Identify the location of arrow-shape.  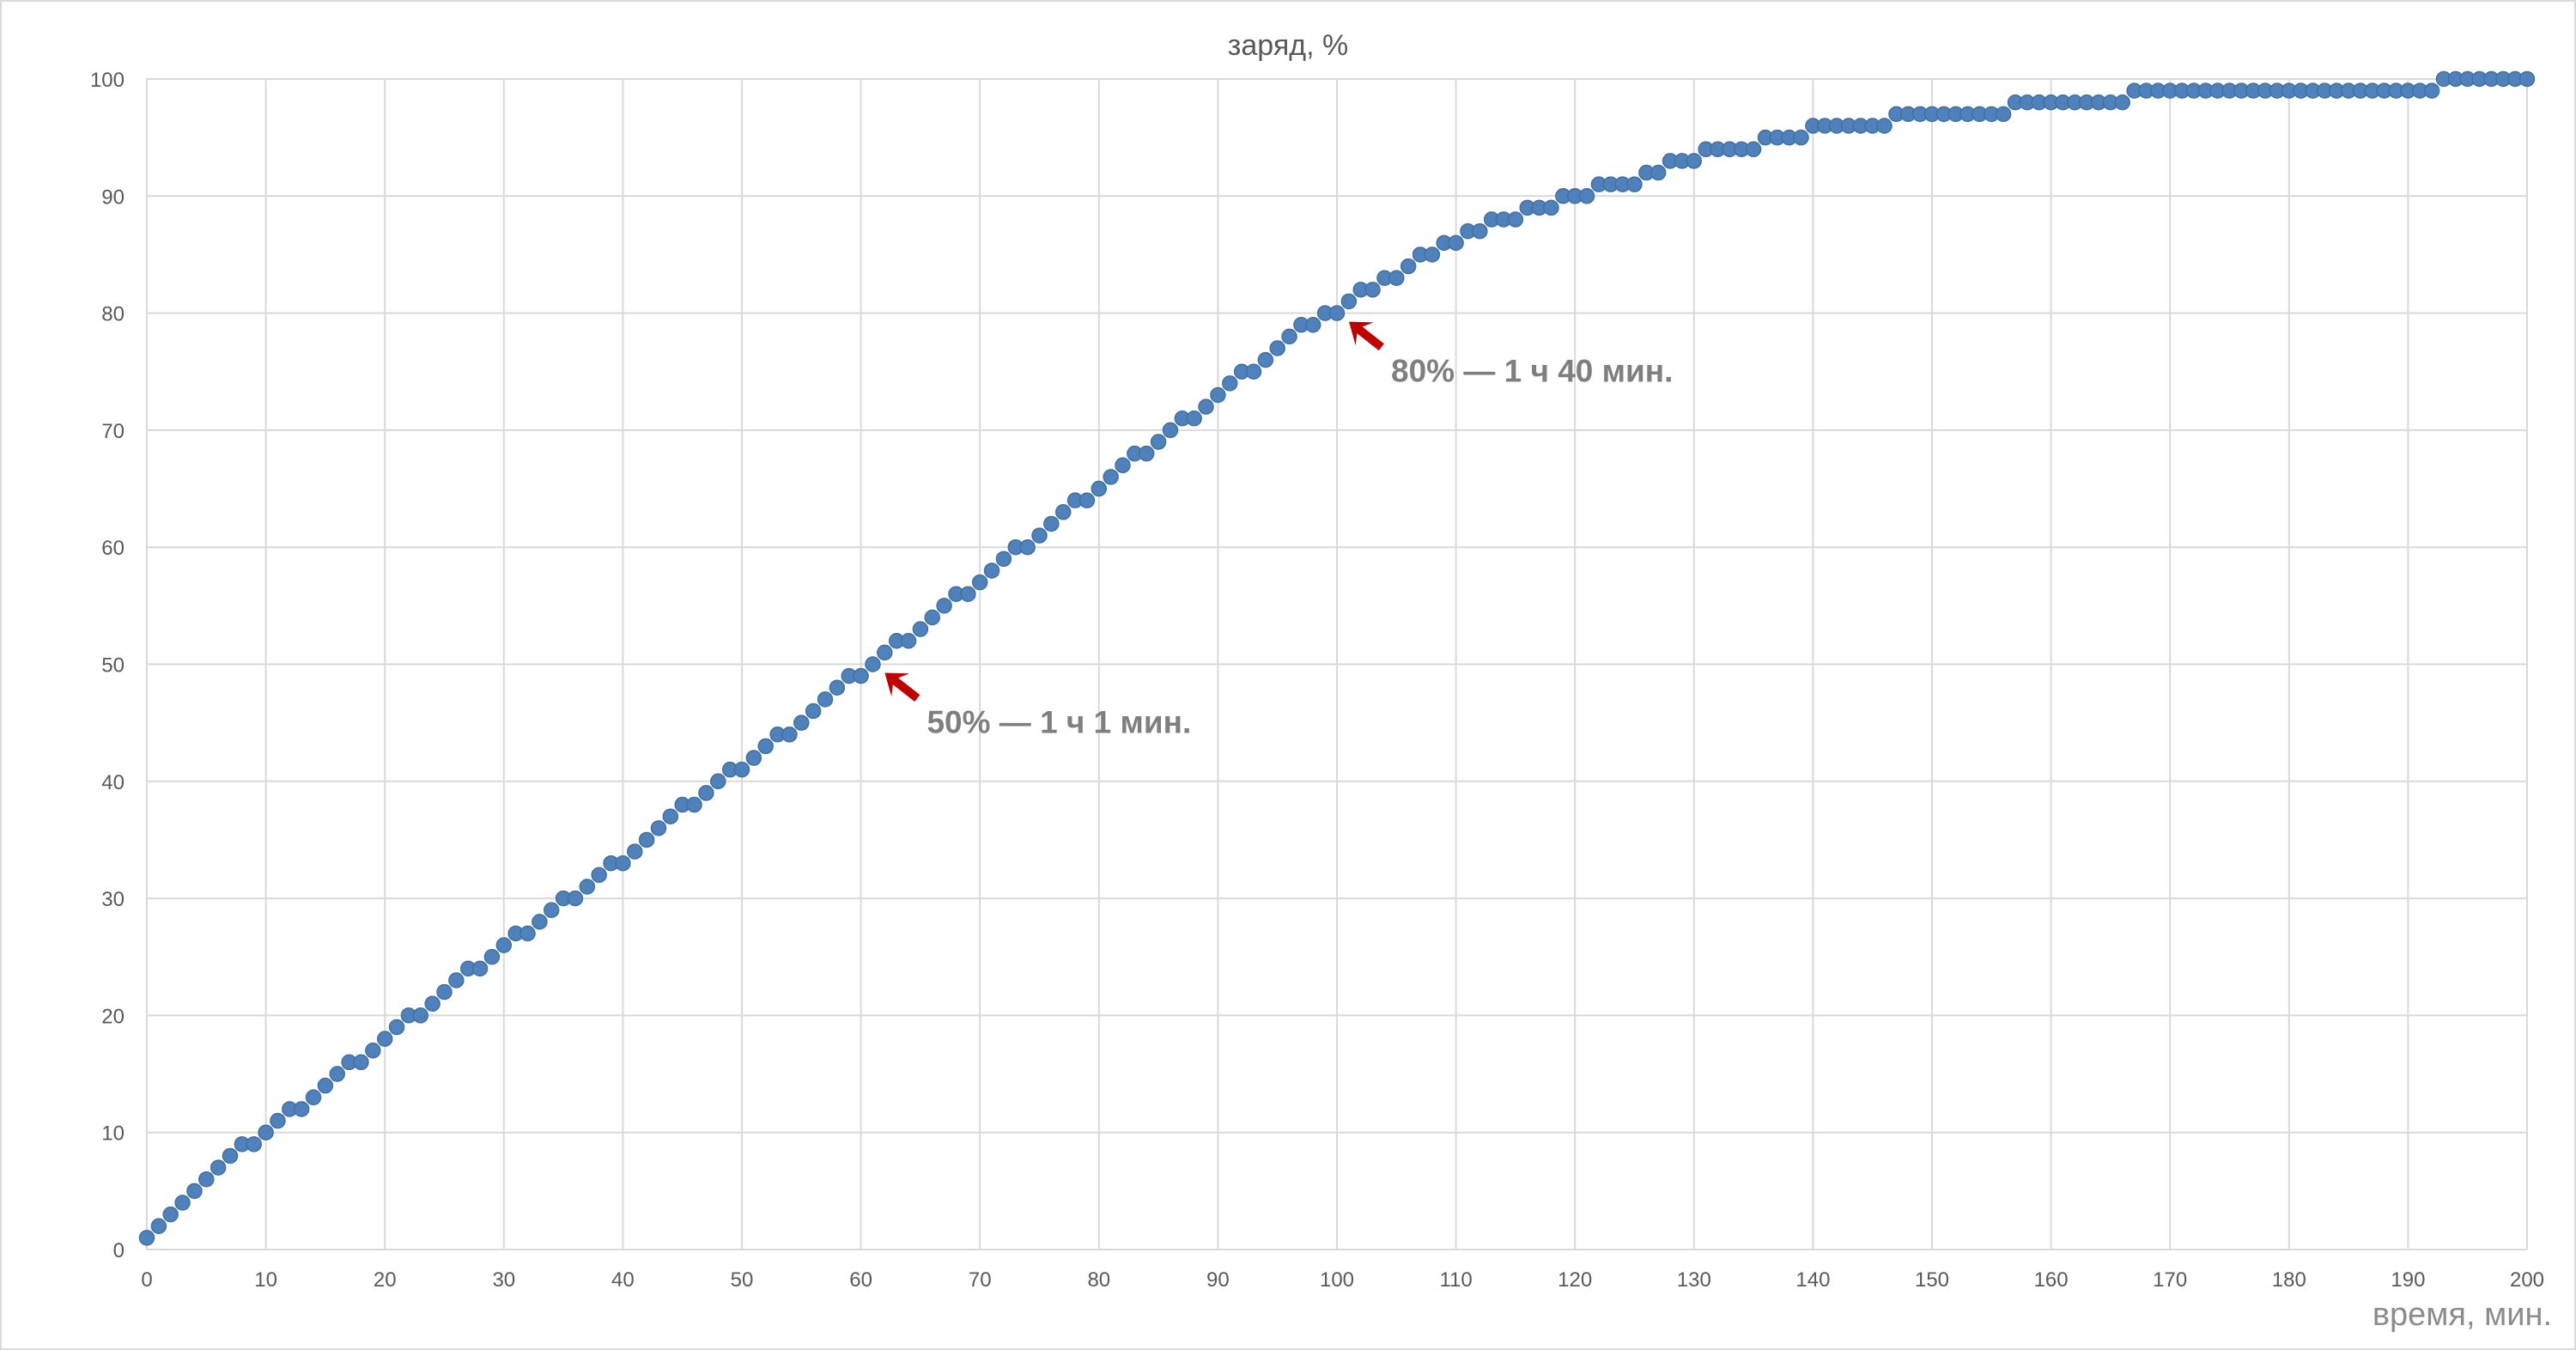
(1367, 336).